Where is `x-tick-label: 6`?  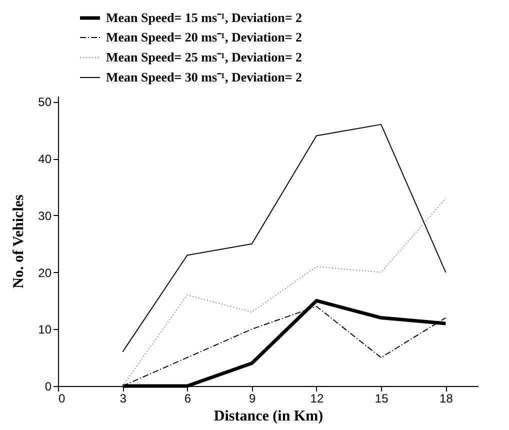 x-tick-label: 6 is located at coordinates (188, 399).